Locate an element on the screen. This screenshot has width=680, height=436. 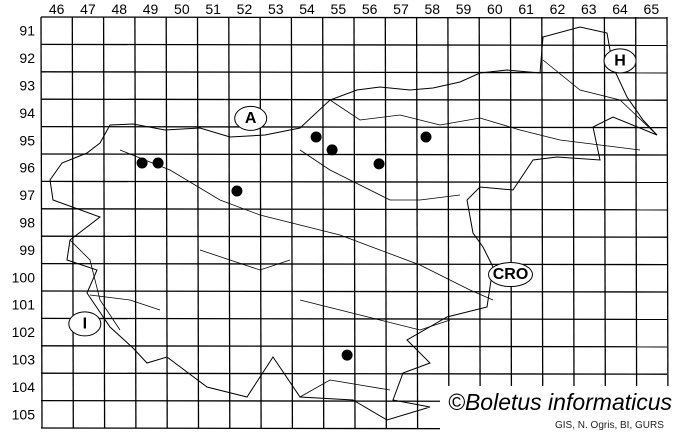
row-label: 95 is located at coordinates (27, 140).